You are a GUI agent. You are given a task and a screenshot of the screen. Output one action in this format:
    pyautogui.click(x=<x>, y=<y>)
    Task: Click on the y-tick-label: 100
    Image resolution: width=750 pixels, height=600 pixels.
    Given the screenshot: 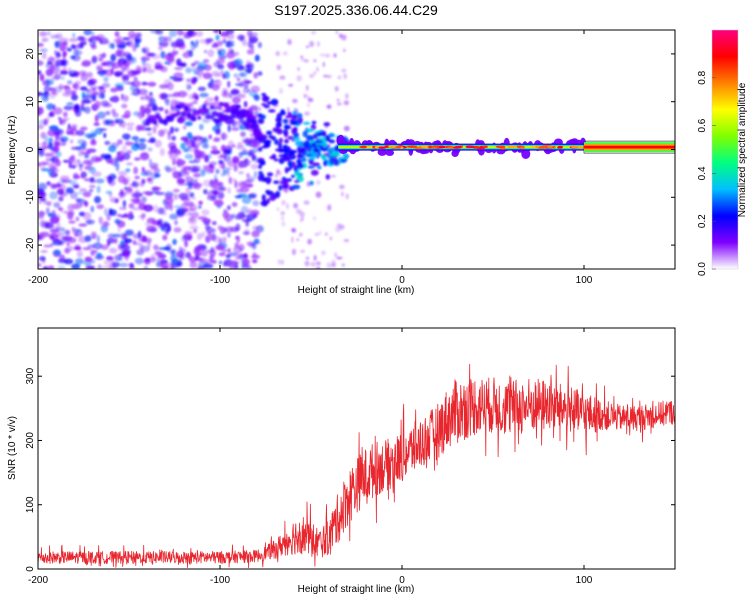 What is the action you would take?
    pyautogui.click(x=30, y=504)
    